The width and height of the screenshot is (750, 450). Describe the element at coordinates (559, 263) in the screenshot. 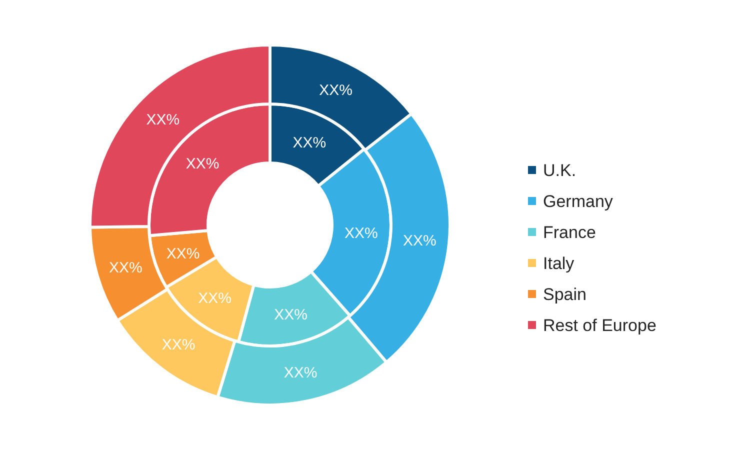

I see `legend-label: Italy` at that location.